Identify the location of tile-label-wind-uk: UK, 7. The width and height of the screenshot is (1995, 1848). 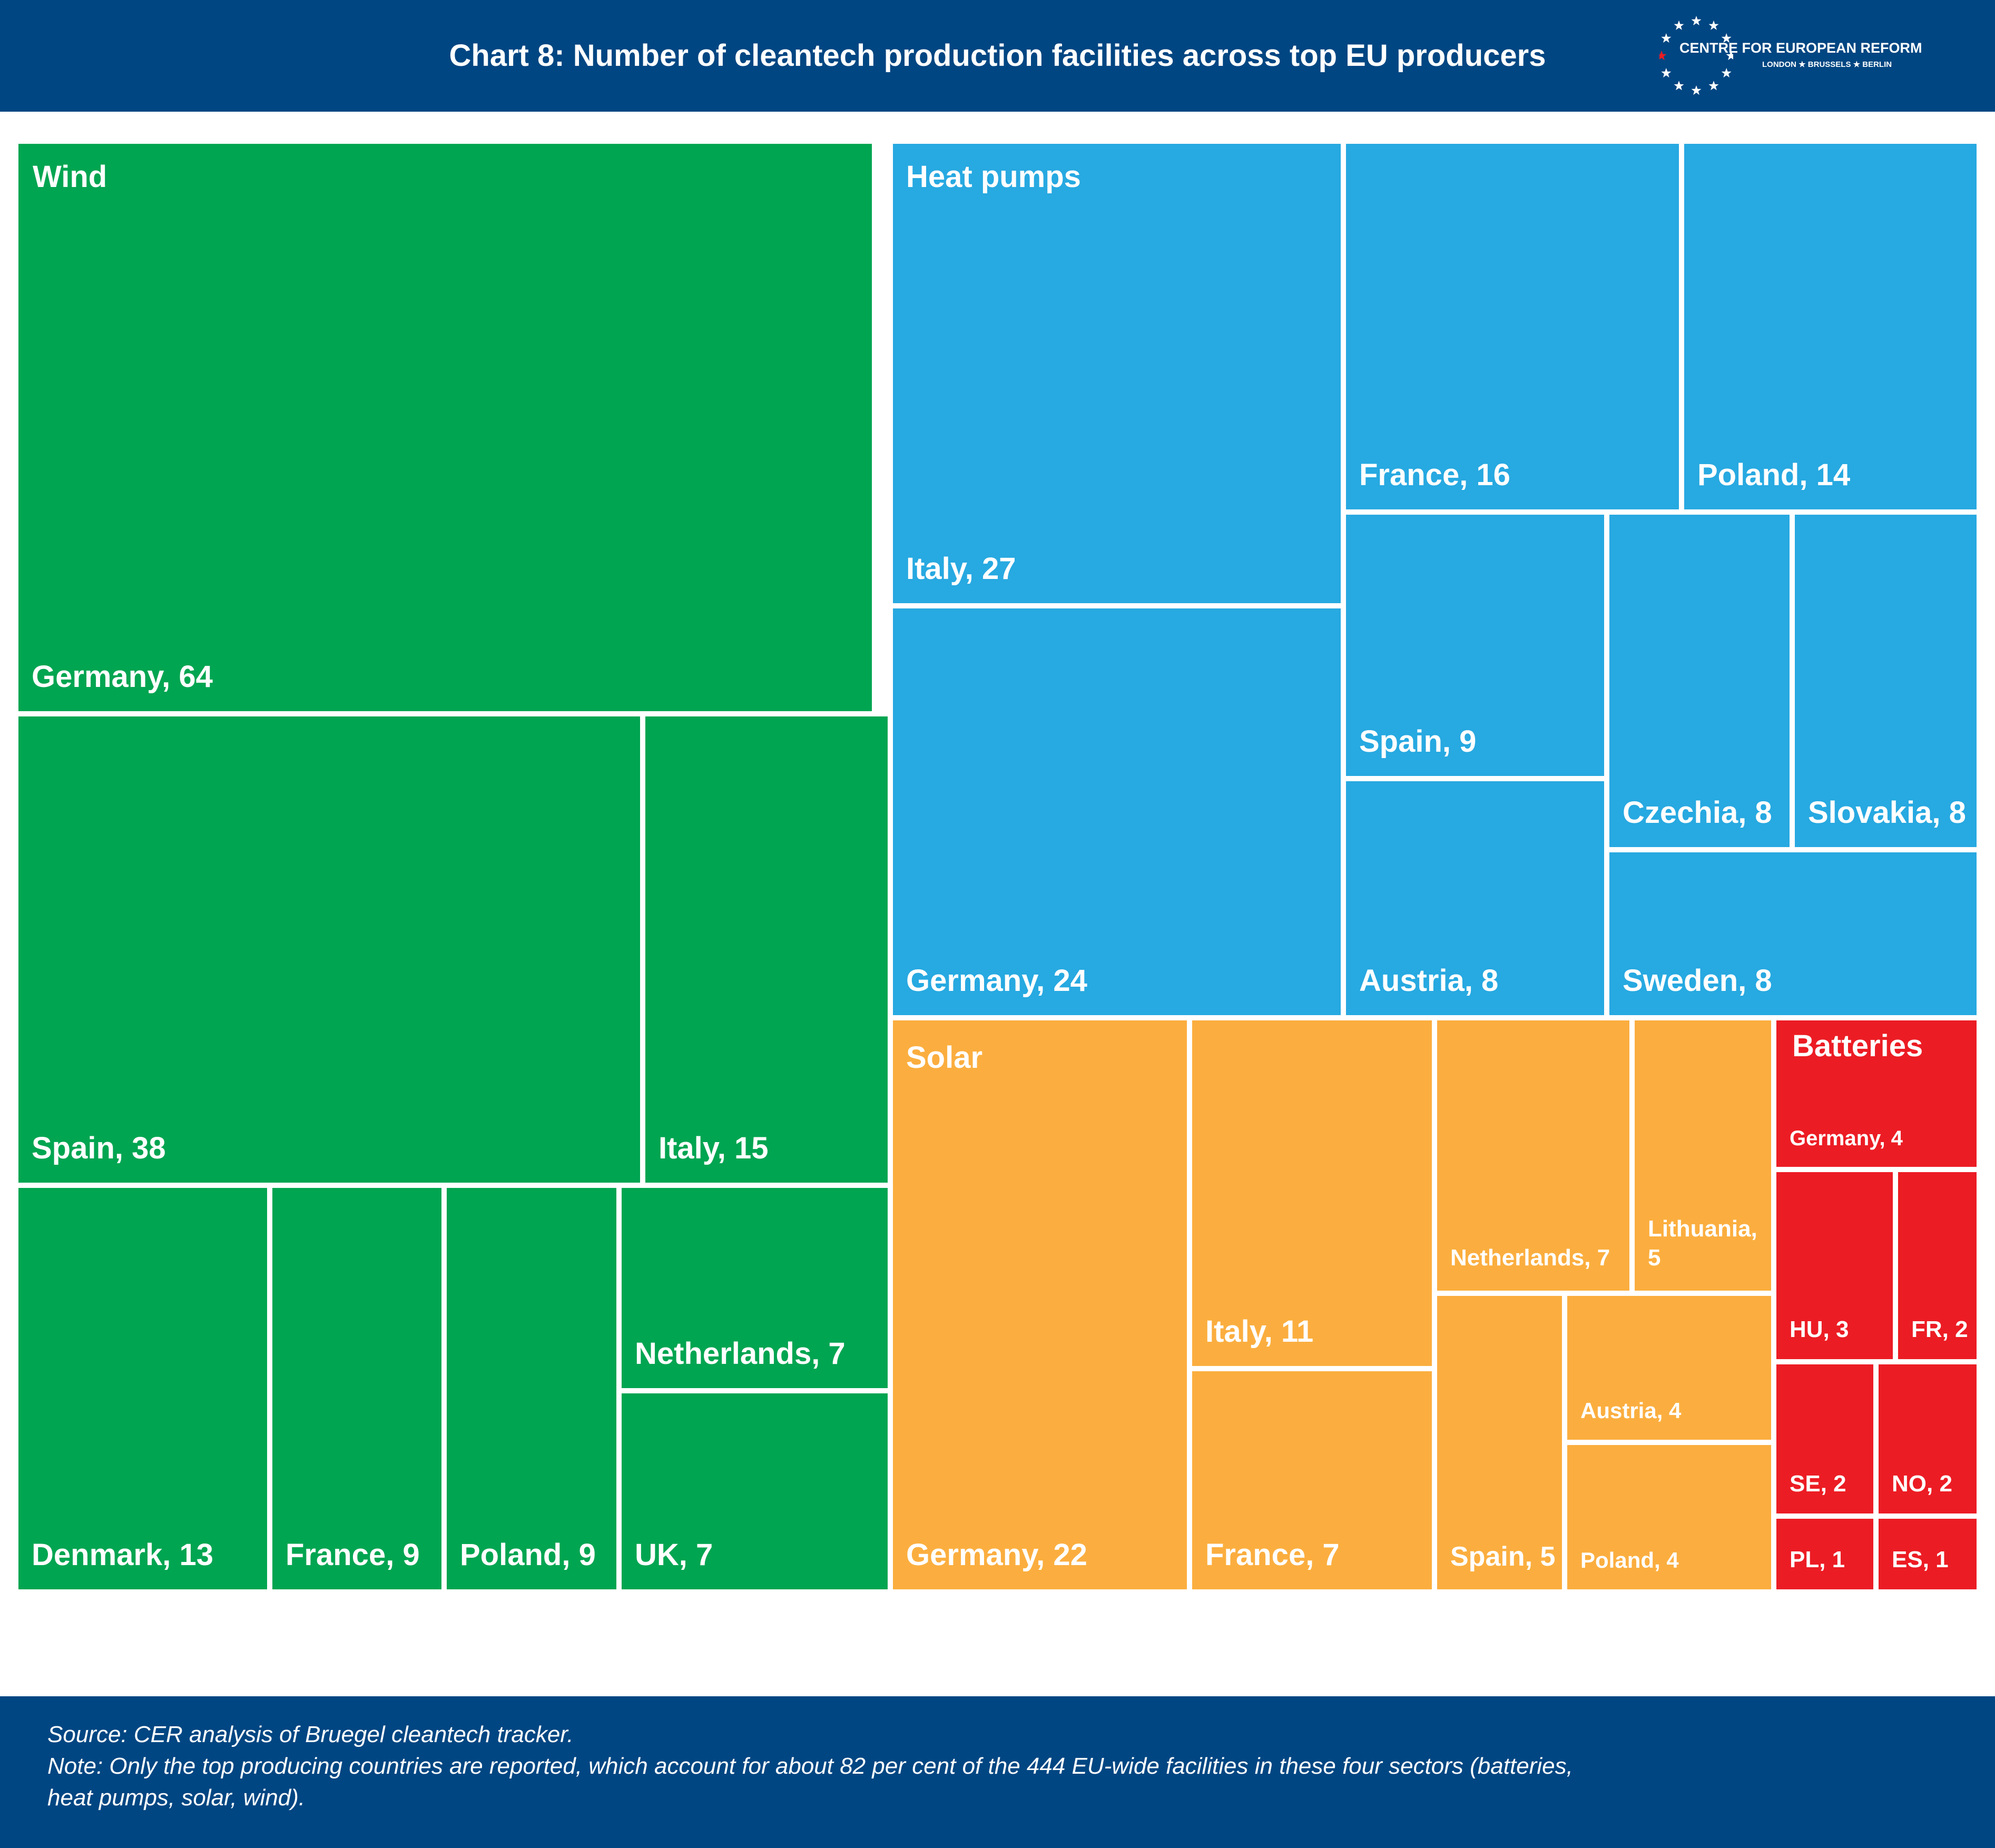
(674, 1555).